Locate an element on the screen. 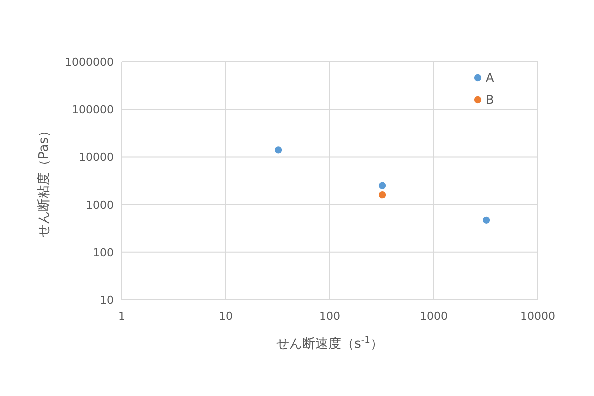 This screenshot has height=396, width=594. legend-label: A is located at coordinates (490, 78).